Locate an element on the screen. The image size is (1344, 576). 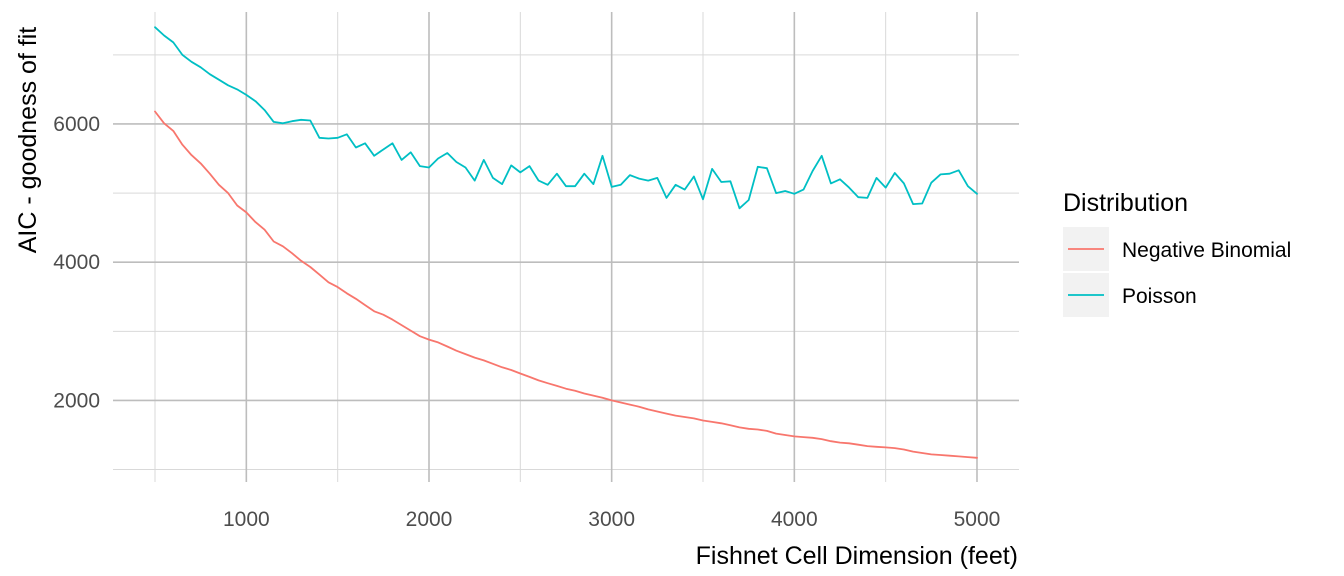
y-tick-label: 4000 is located at coordinates (76, 262).